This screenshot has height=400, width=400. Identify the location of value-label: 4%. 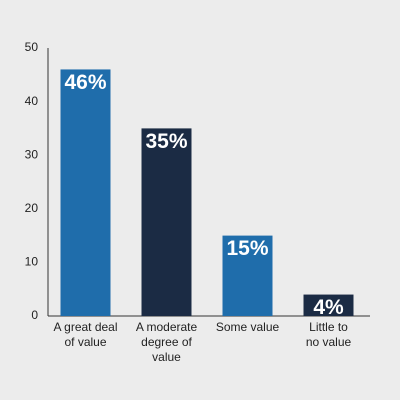
(328, 307).